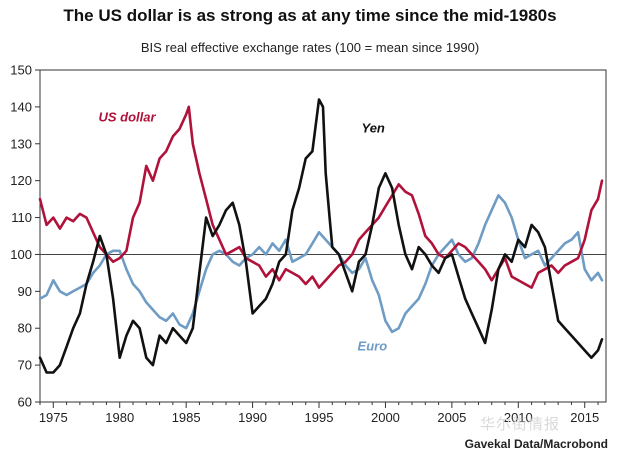 This screenshot has height=459, width=620. I want to click on x-tick-label-1985: 1985, so click(186, 417).